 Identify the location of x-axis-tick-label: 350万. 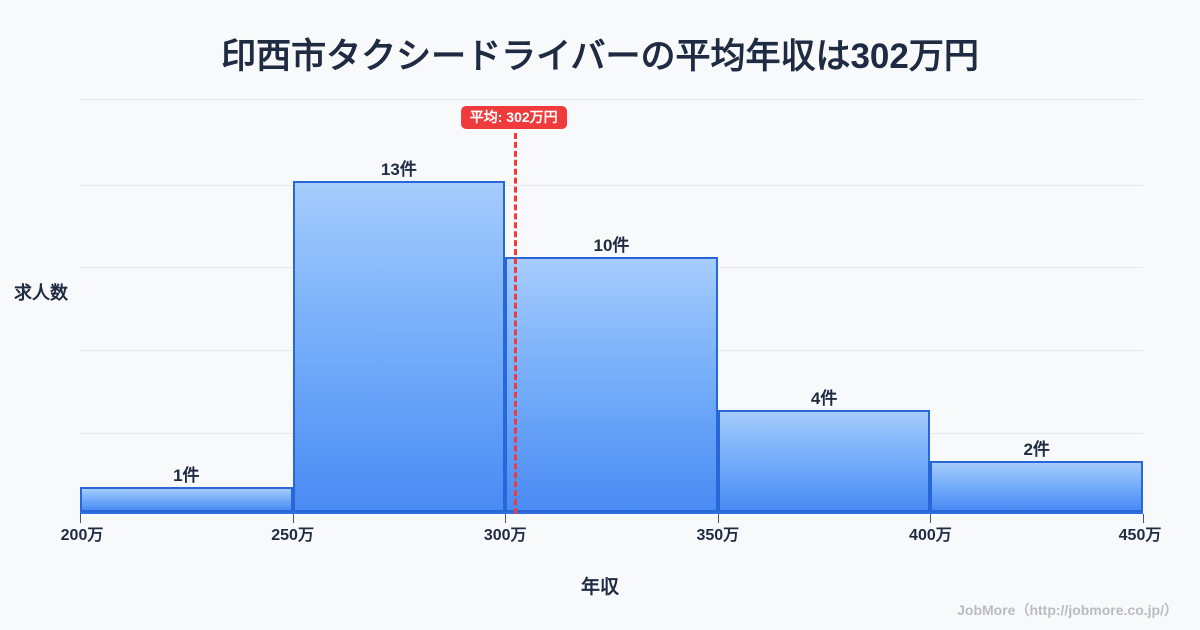
(718, 535).